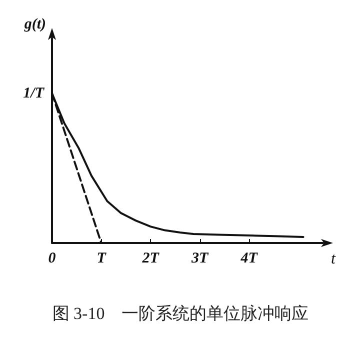 The image size is (361, 341). What do you see at coordinates (180, 313) in the screenshot?
I see `text: 图 3-10 一阶系统的单位脉冲响应` at bounding box center [180, 313].